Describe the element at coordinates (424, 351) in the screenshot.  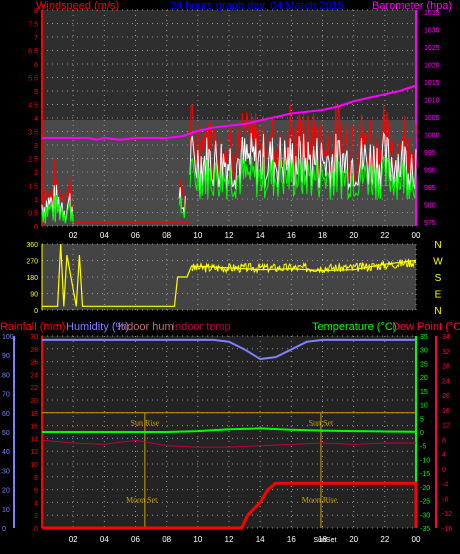
I see `temperature-y-tick: 30` at that location.